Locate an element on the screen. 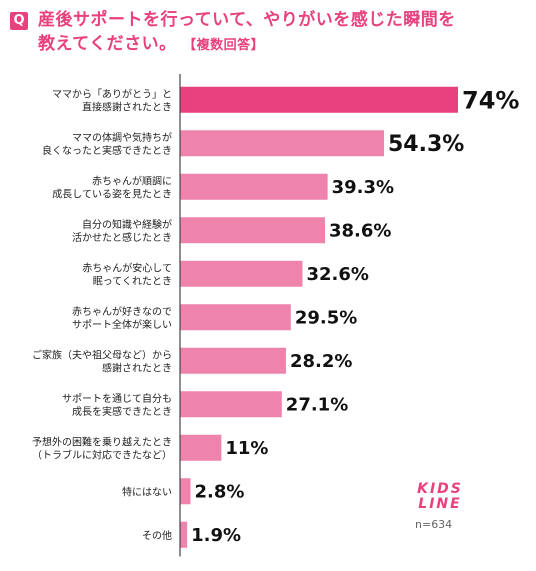 This screenshot has width=536, height=571. category-label: 赤ちゃんが好きなのでサポート全体が楽しい is located at coordinates (122, 318).